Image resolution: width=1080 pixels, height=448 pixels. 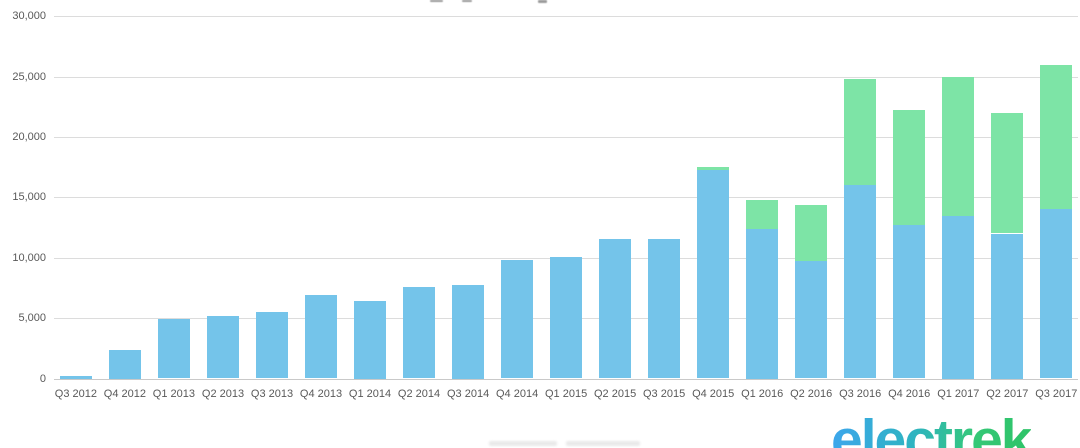 What do you see at coordinates (615, 309) in the screenshot?
I see `bar-q2-2015-bottom` at bounding box center [615, 309].